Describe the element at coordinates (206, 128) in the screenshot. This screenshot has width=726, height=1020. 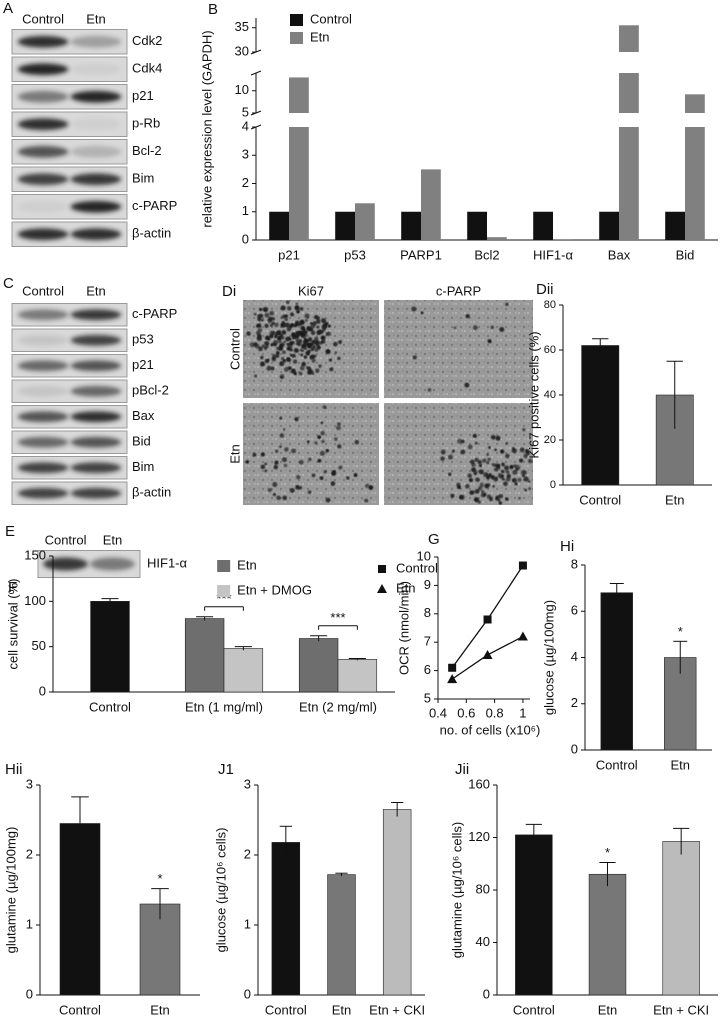
I see `y-axis-label: relative expression level (GAPDH)` at that location.